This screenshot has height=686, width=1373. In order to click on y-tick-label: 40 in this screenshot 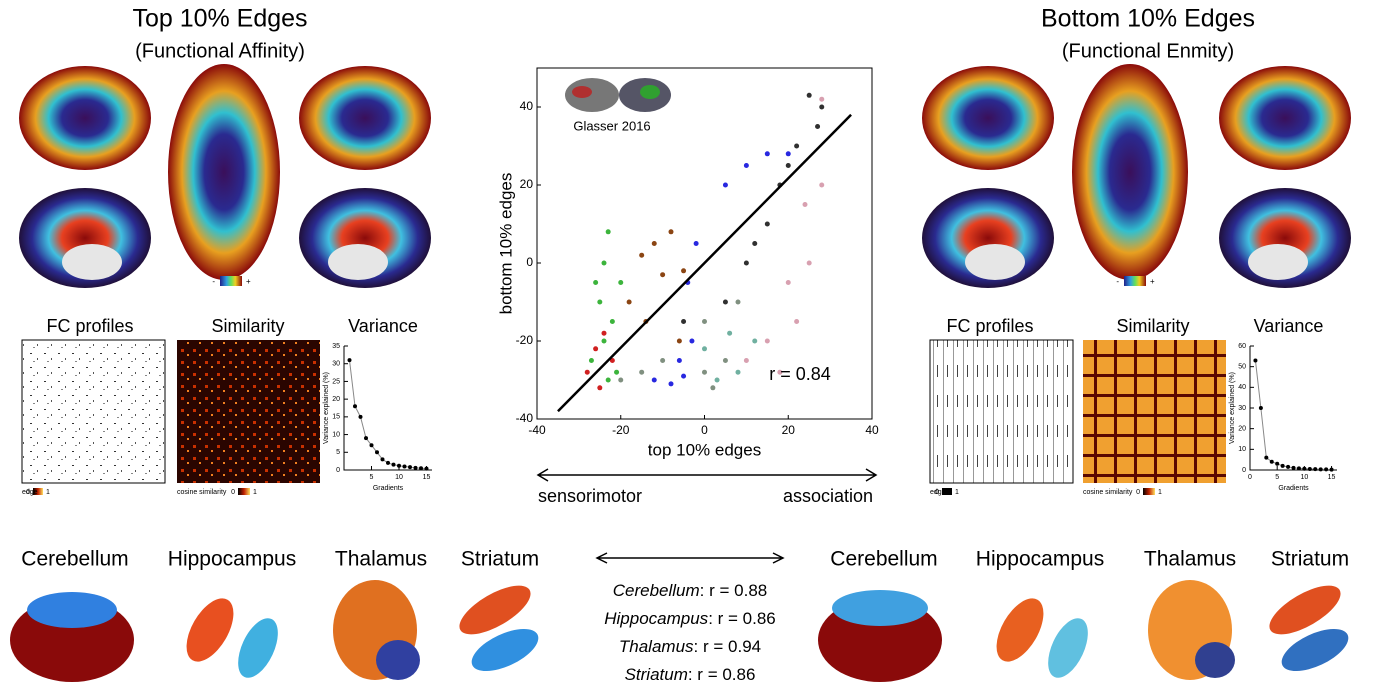, I will do `click(1242, 387)`.